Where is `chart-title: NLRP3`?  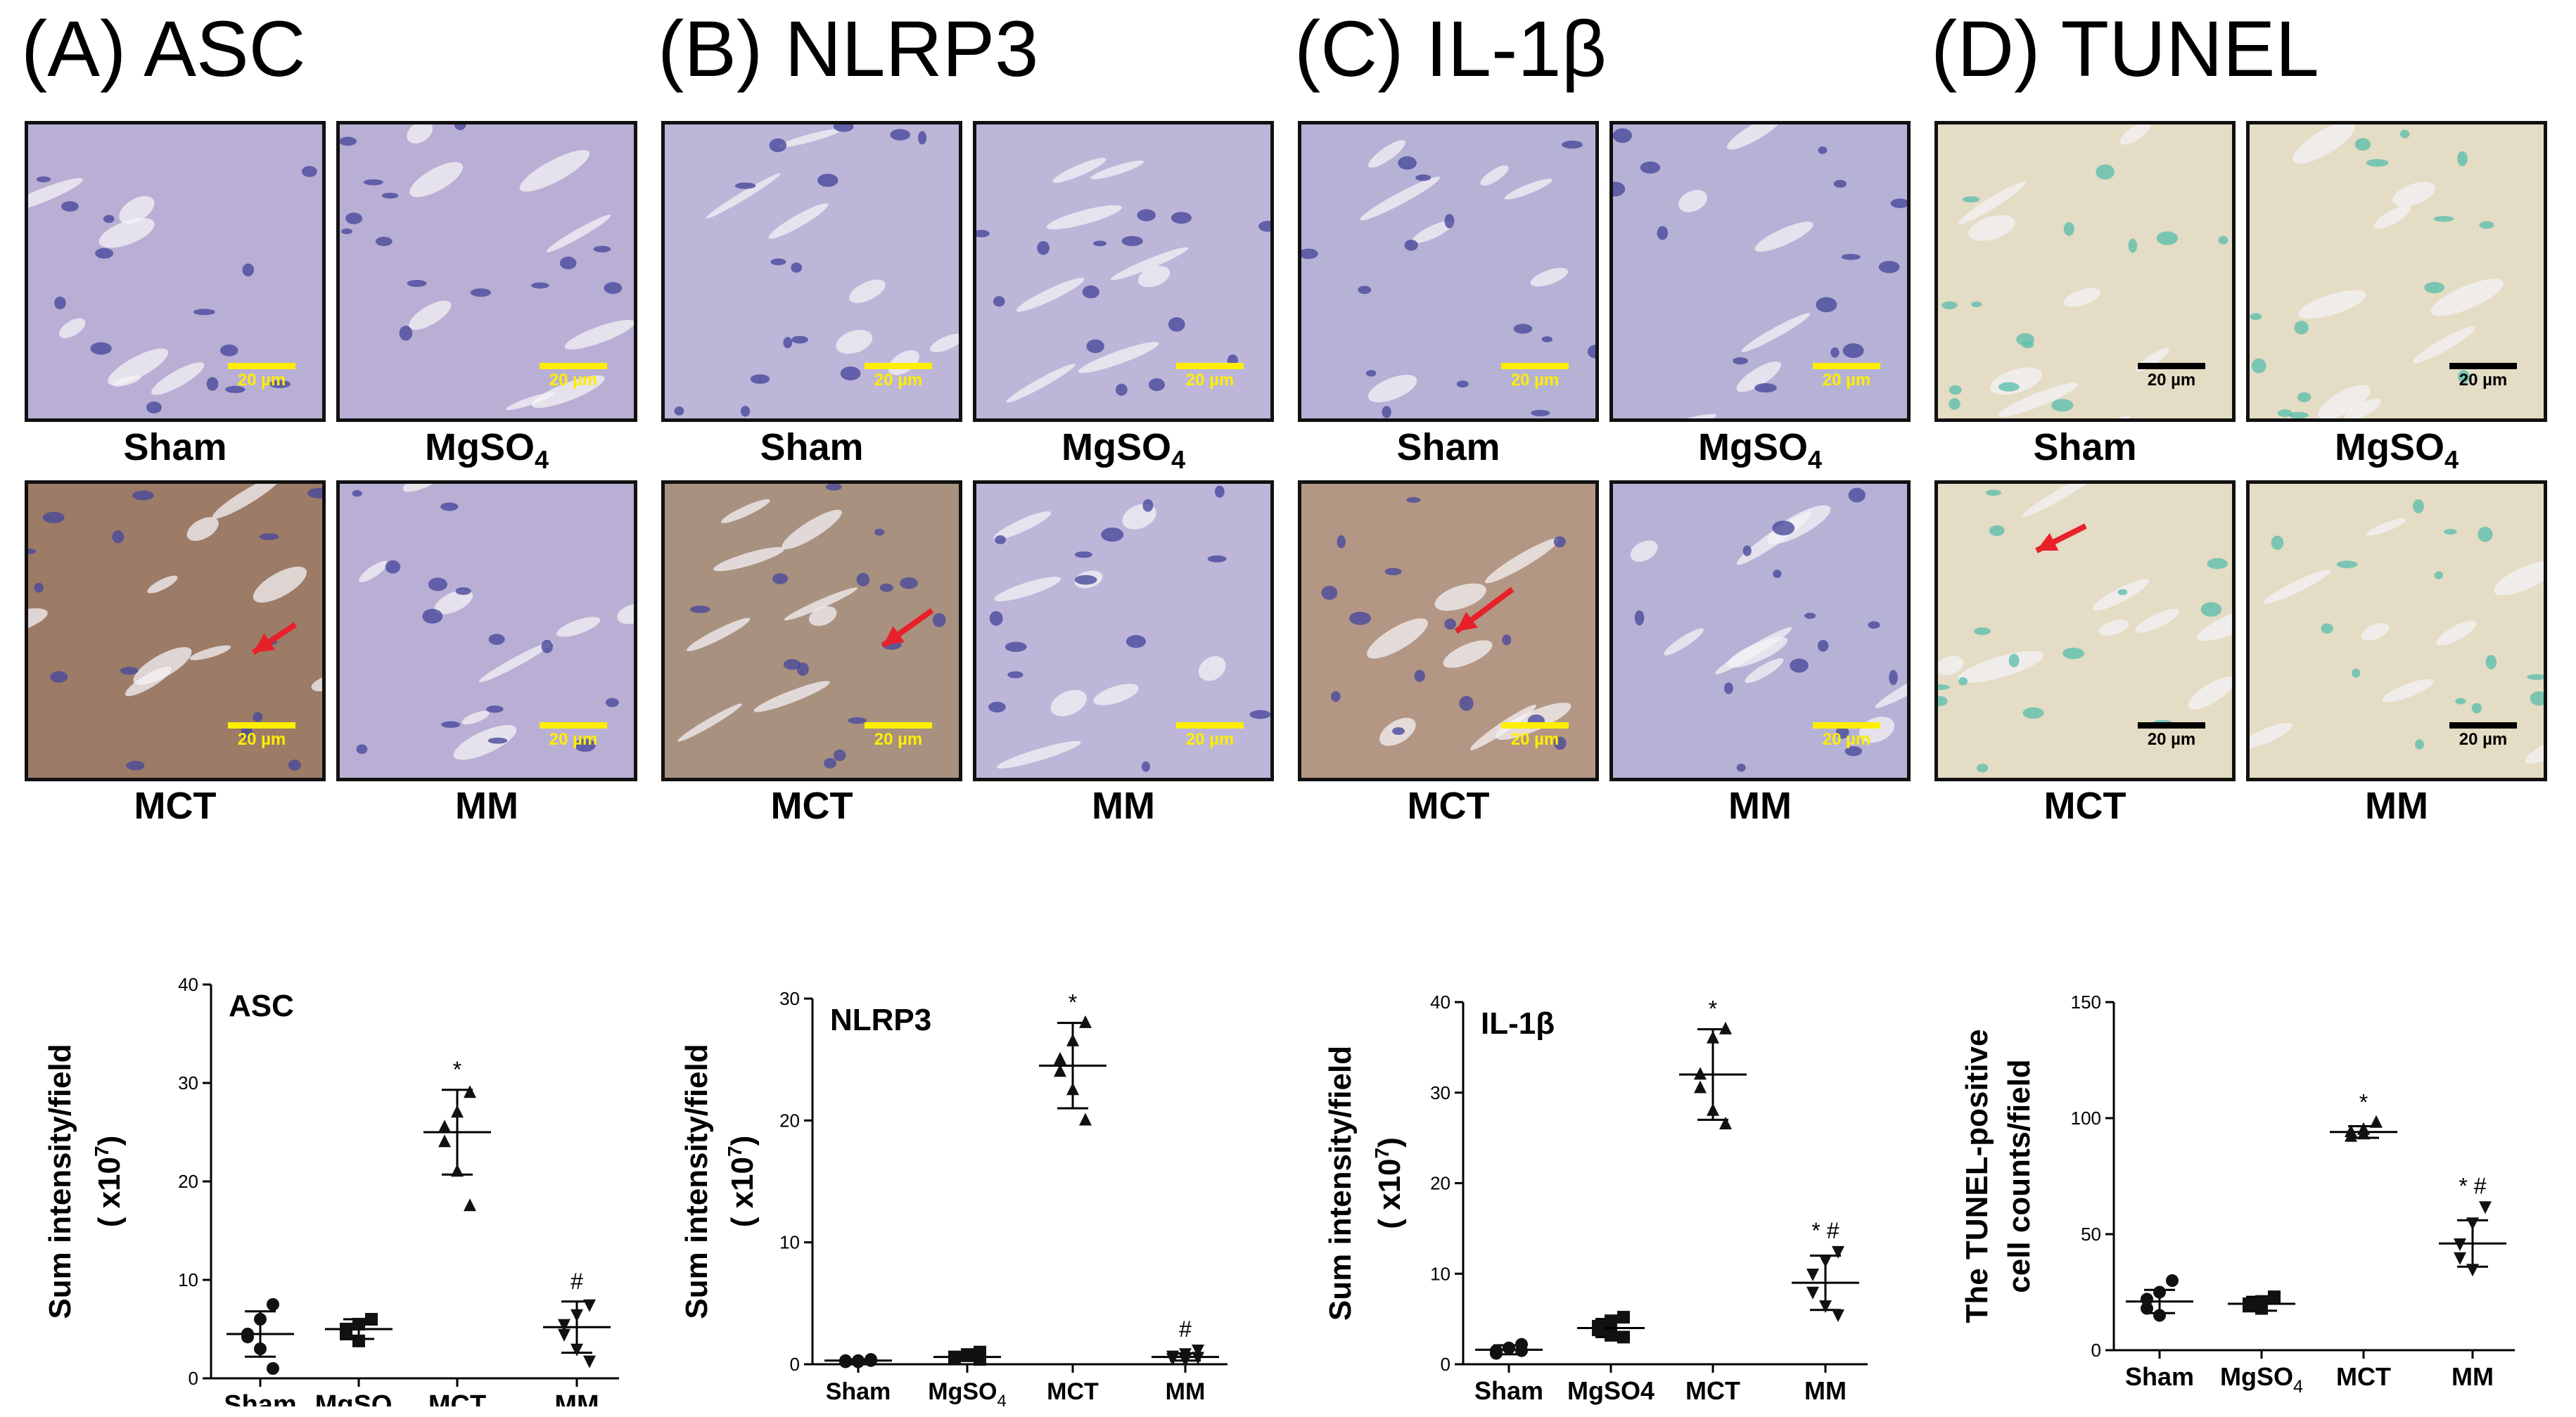
chart-title: NLRP3 is located at coordinates (880, 1020).